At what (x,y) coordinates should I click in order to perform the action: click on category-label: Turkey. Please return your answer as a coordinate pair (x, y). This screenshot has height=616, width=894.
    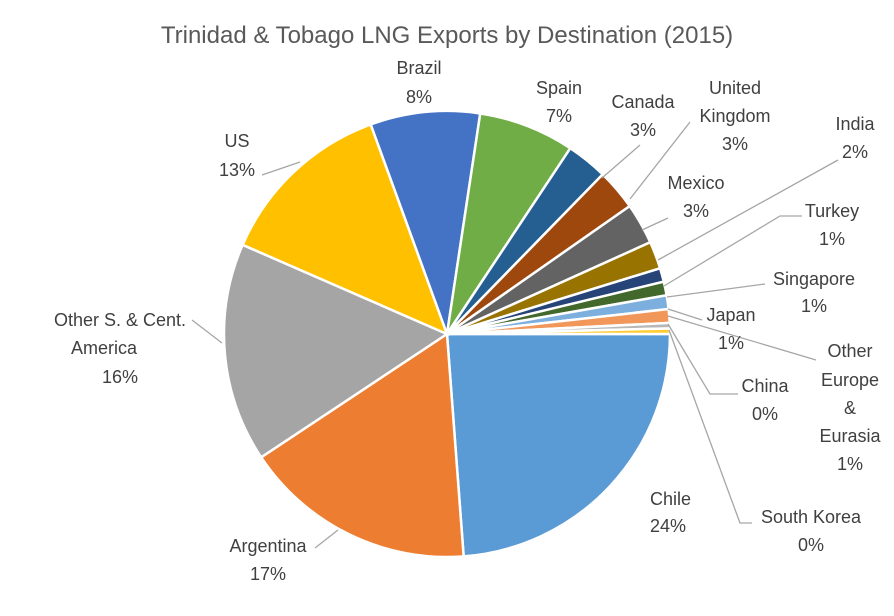
    Looking at the image, I should click on (832, 211).